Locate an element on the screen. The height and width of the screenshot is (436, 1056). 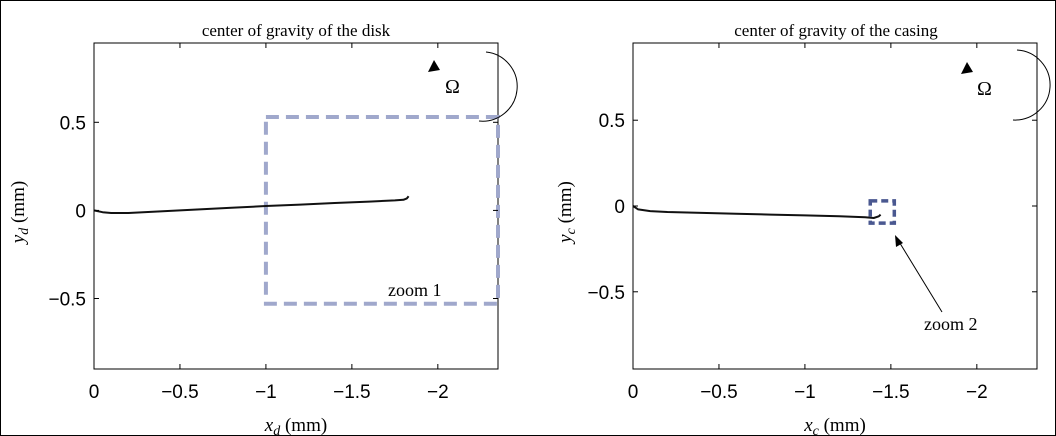
zoom-label: zoom 1 is located at coordinates (415, 290).